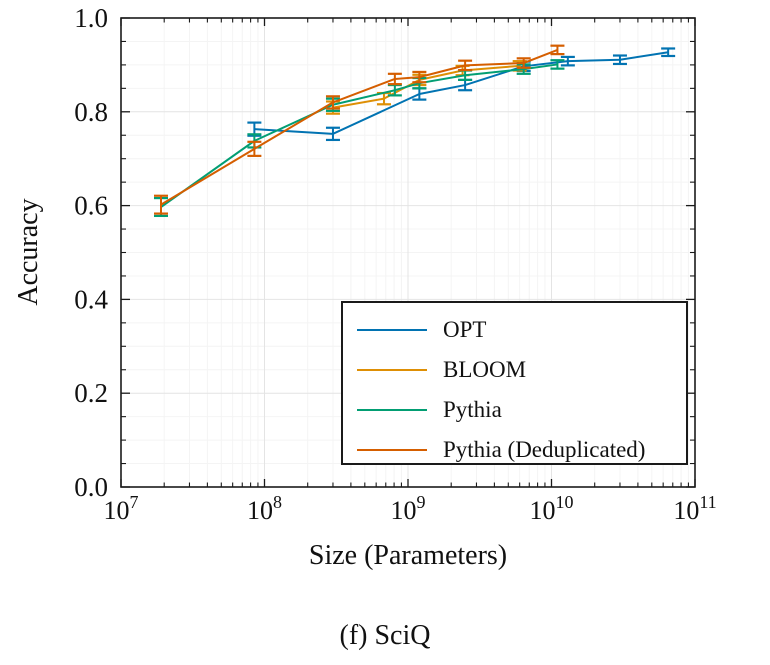  Describe the element at coordinates (552, 508) in the screenshot. I see `x-tick-label: 10¹⁰` at that location.